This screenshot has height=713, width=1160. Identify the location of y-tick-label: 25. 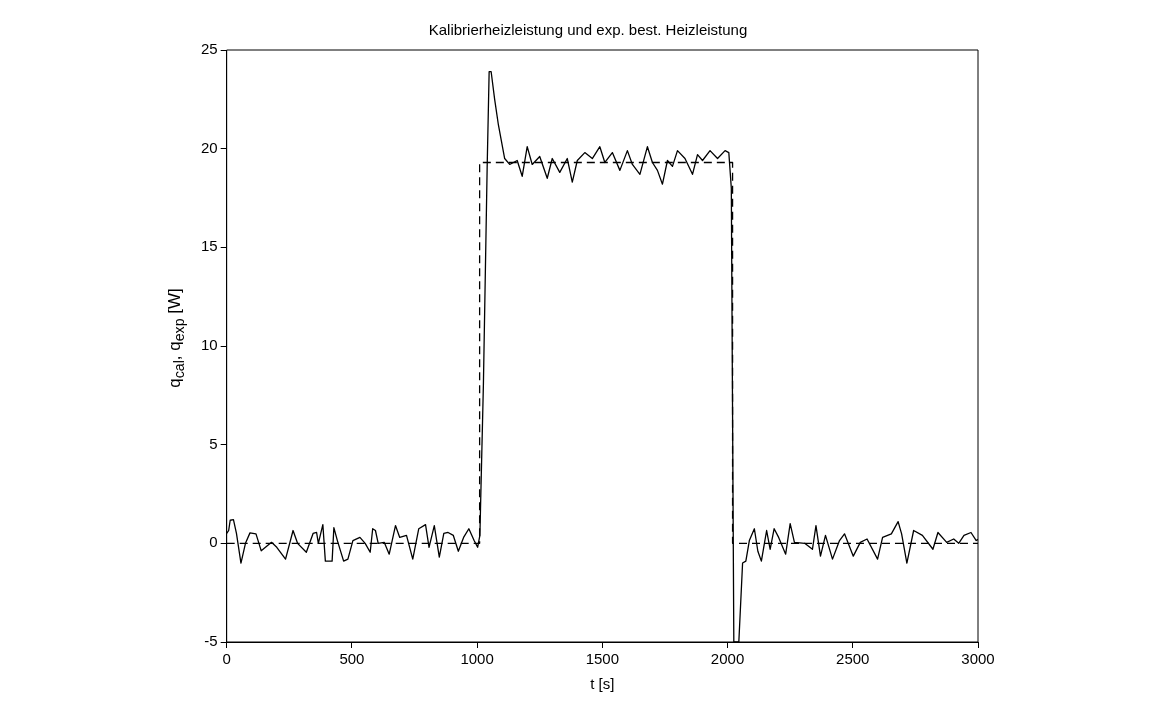
(209, 49).